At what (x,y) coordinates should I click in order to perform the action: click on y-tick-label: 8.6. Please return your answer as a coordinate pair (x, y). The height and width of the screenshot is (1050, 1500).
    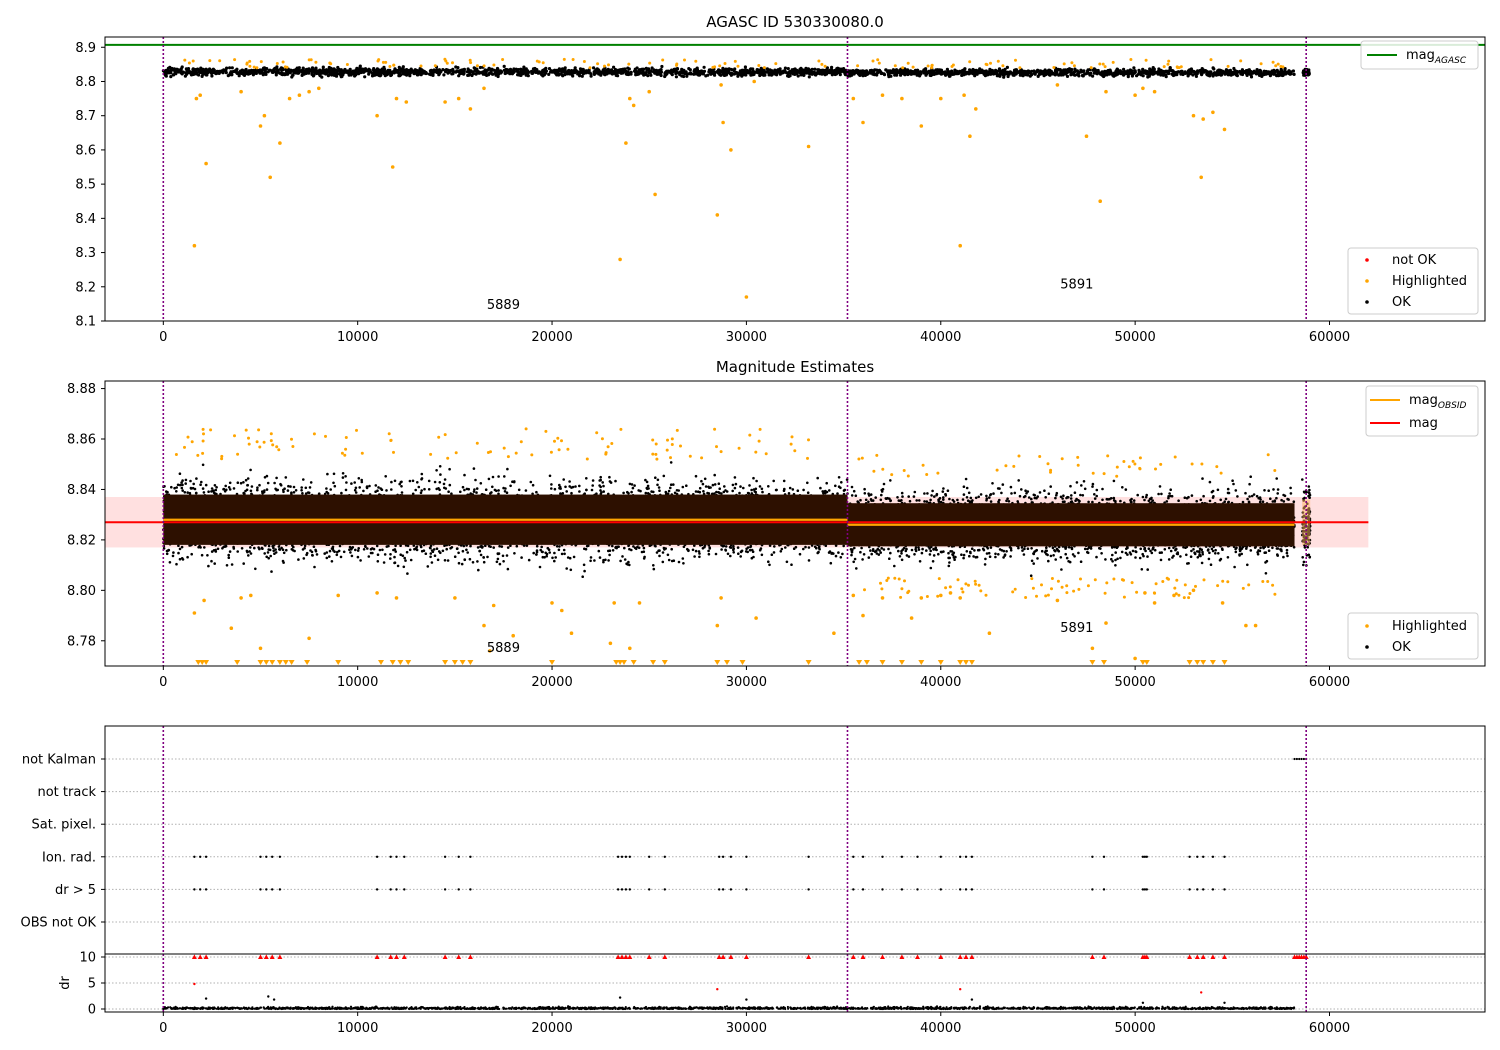
    Looking at the image, I should click on (85, 150).